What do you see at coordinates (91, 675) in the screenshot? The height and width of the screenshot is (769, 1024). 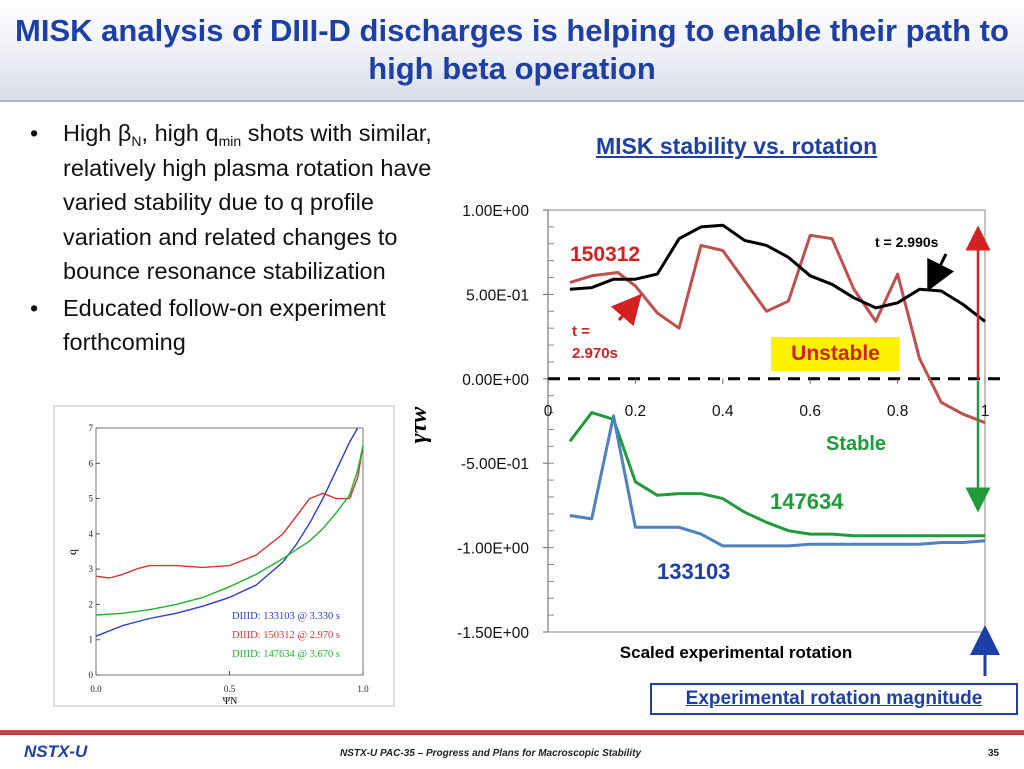 I see `q-y-tick-label: 0` at bounding box center [91, 675].